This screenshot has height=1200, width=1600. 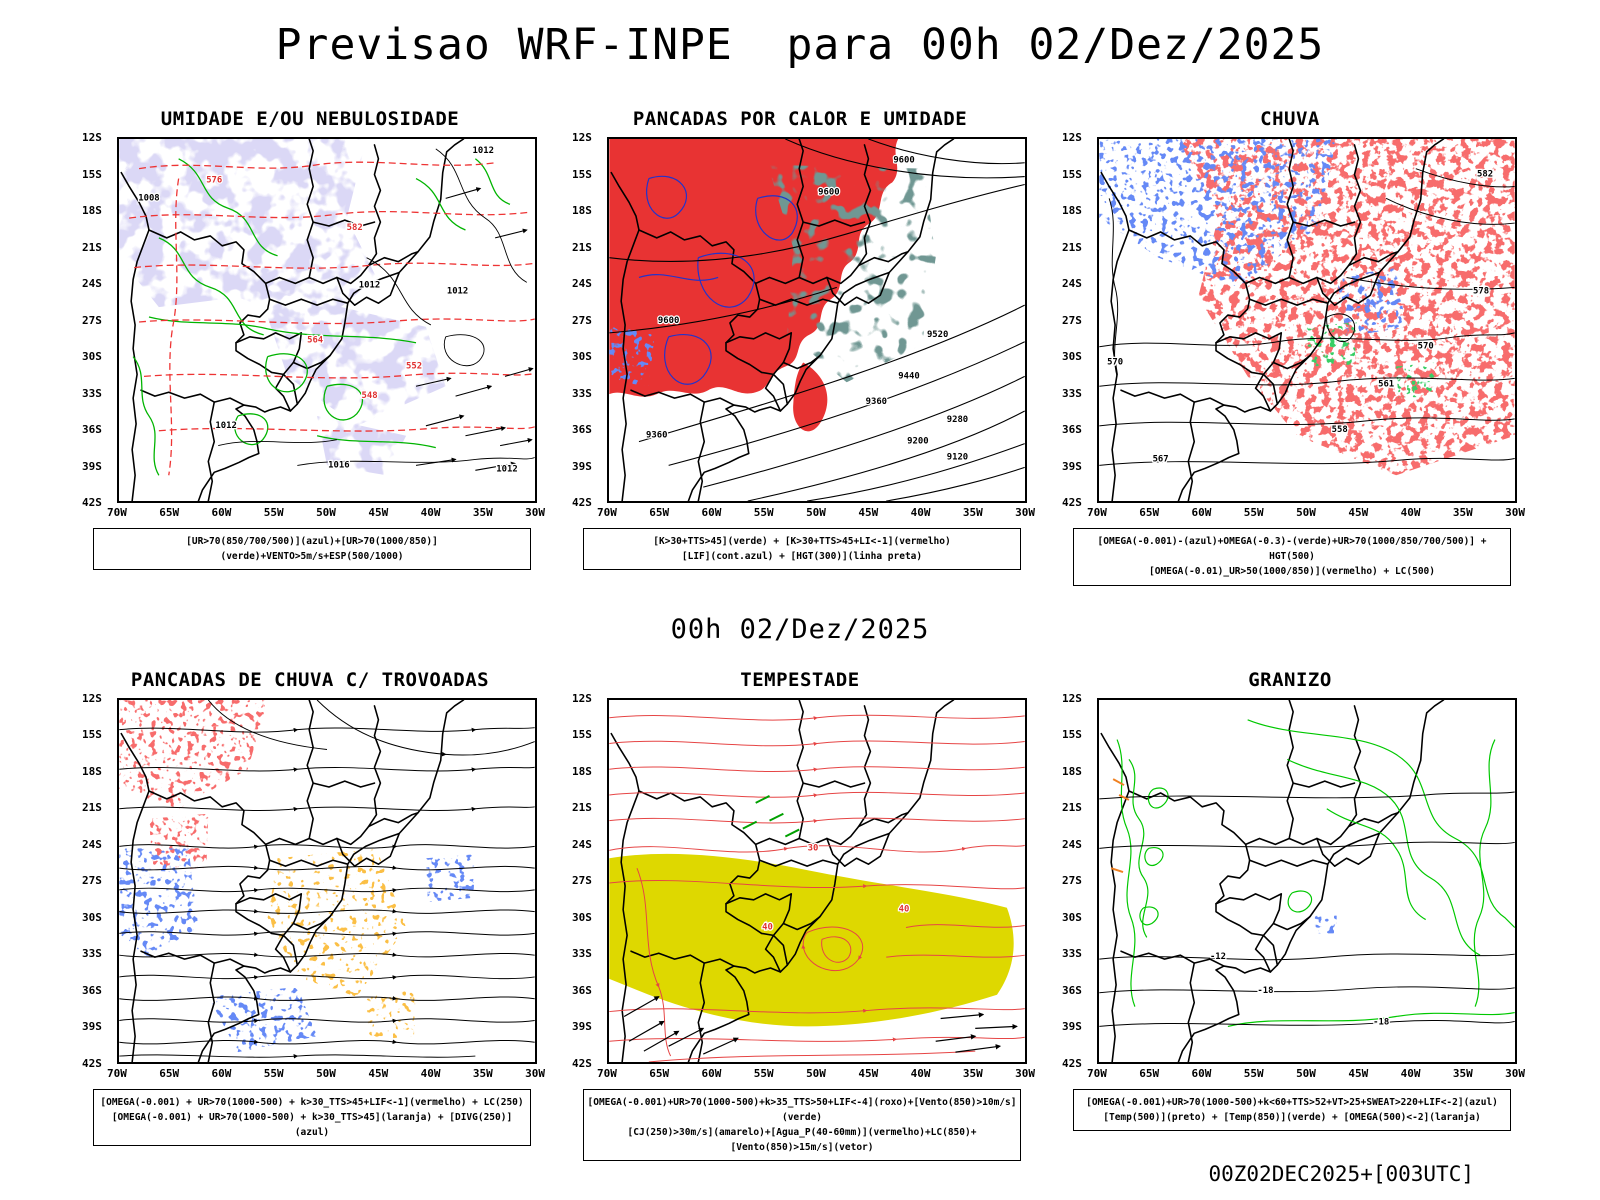 I want to click on valid-time-label: 00h 02/Dez/2025, so click(x=800, y=629).